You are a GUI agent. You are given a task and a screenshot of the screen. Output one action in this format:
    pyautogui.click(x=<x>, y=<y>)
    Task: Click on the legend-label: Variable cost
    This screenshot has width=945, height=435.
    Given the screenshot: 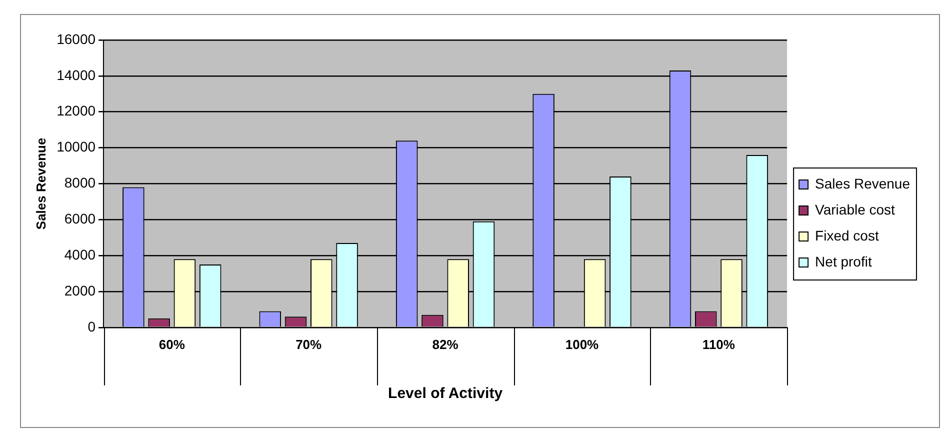 What is the action you would take?
    pyautogui.click(x=855, y=209)
    